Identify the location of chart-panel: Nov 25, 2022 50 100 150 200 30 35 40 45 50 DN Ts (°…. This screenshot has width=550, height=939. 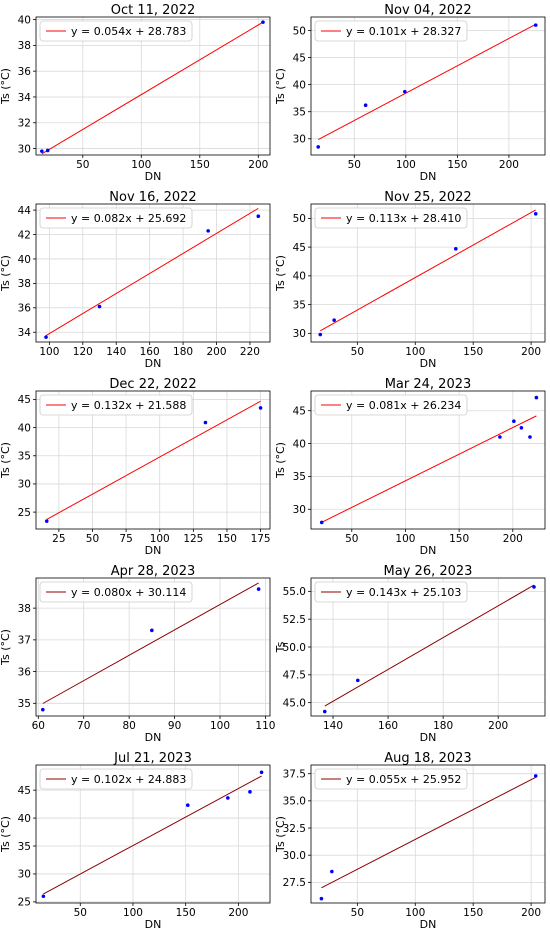
(412, 280).